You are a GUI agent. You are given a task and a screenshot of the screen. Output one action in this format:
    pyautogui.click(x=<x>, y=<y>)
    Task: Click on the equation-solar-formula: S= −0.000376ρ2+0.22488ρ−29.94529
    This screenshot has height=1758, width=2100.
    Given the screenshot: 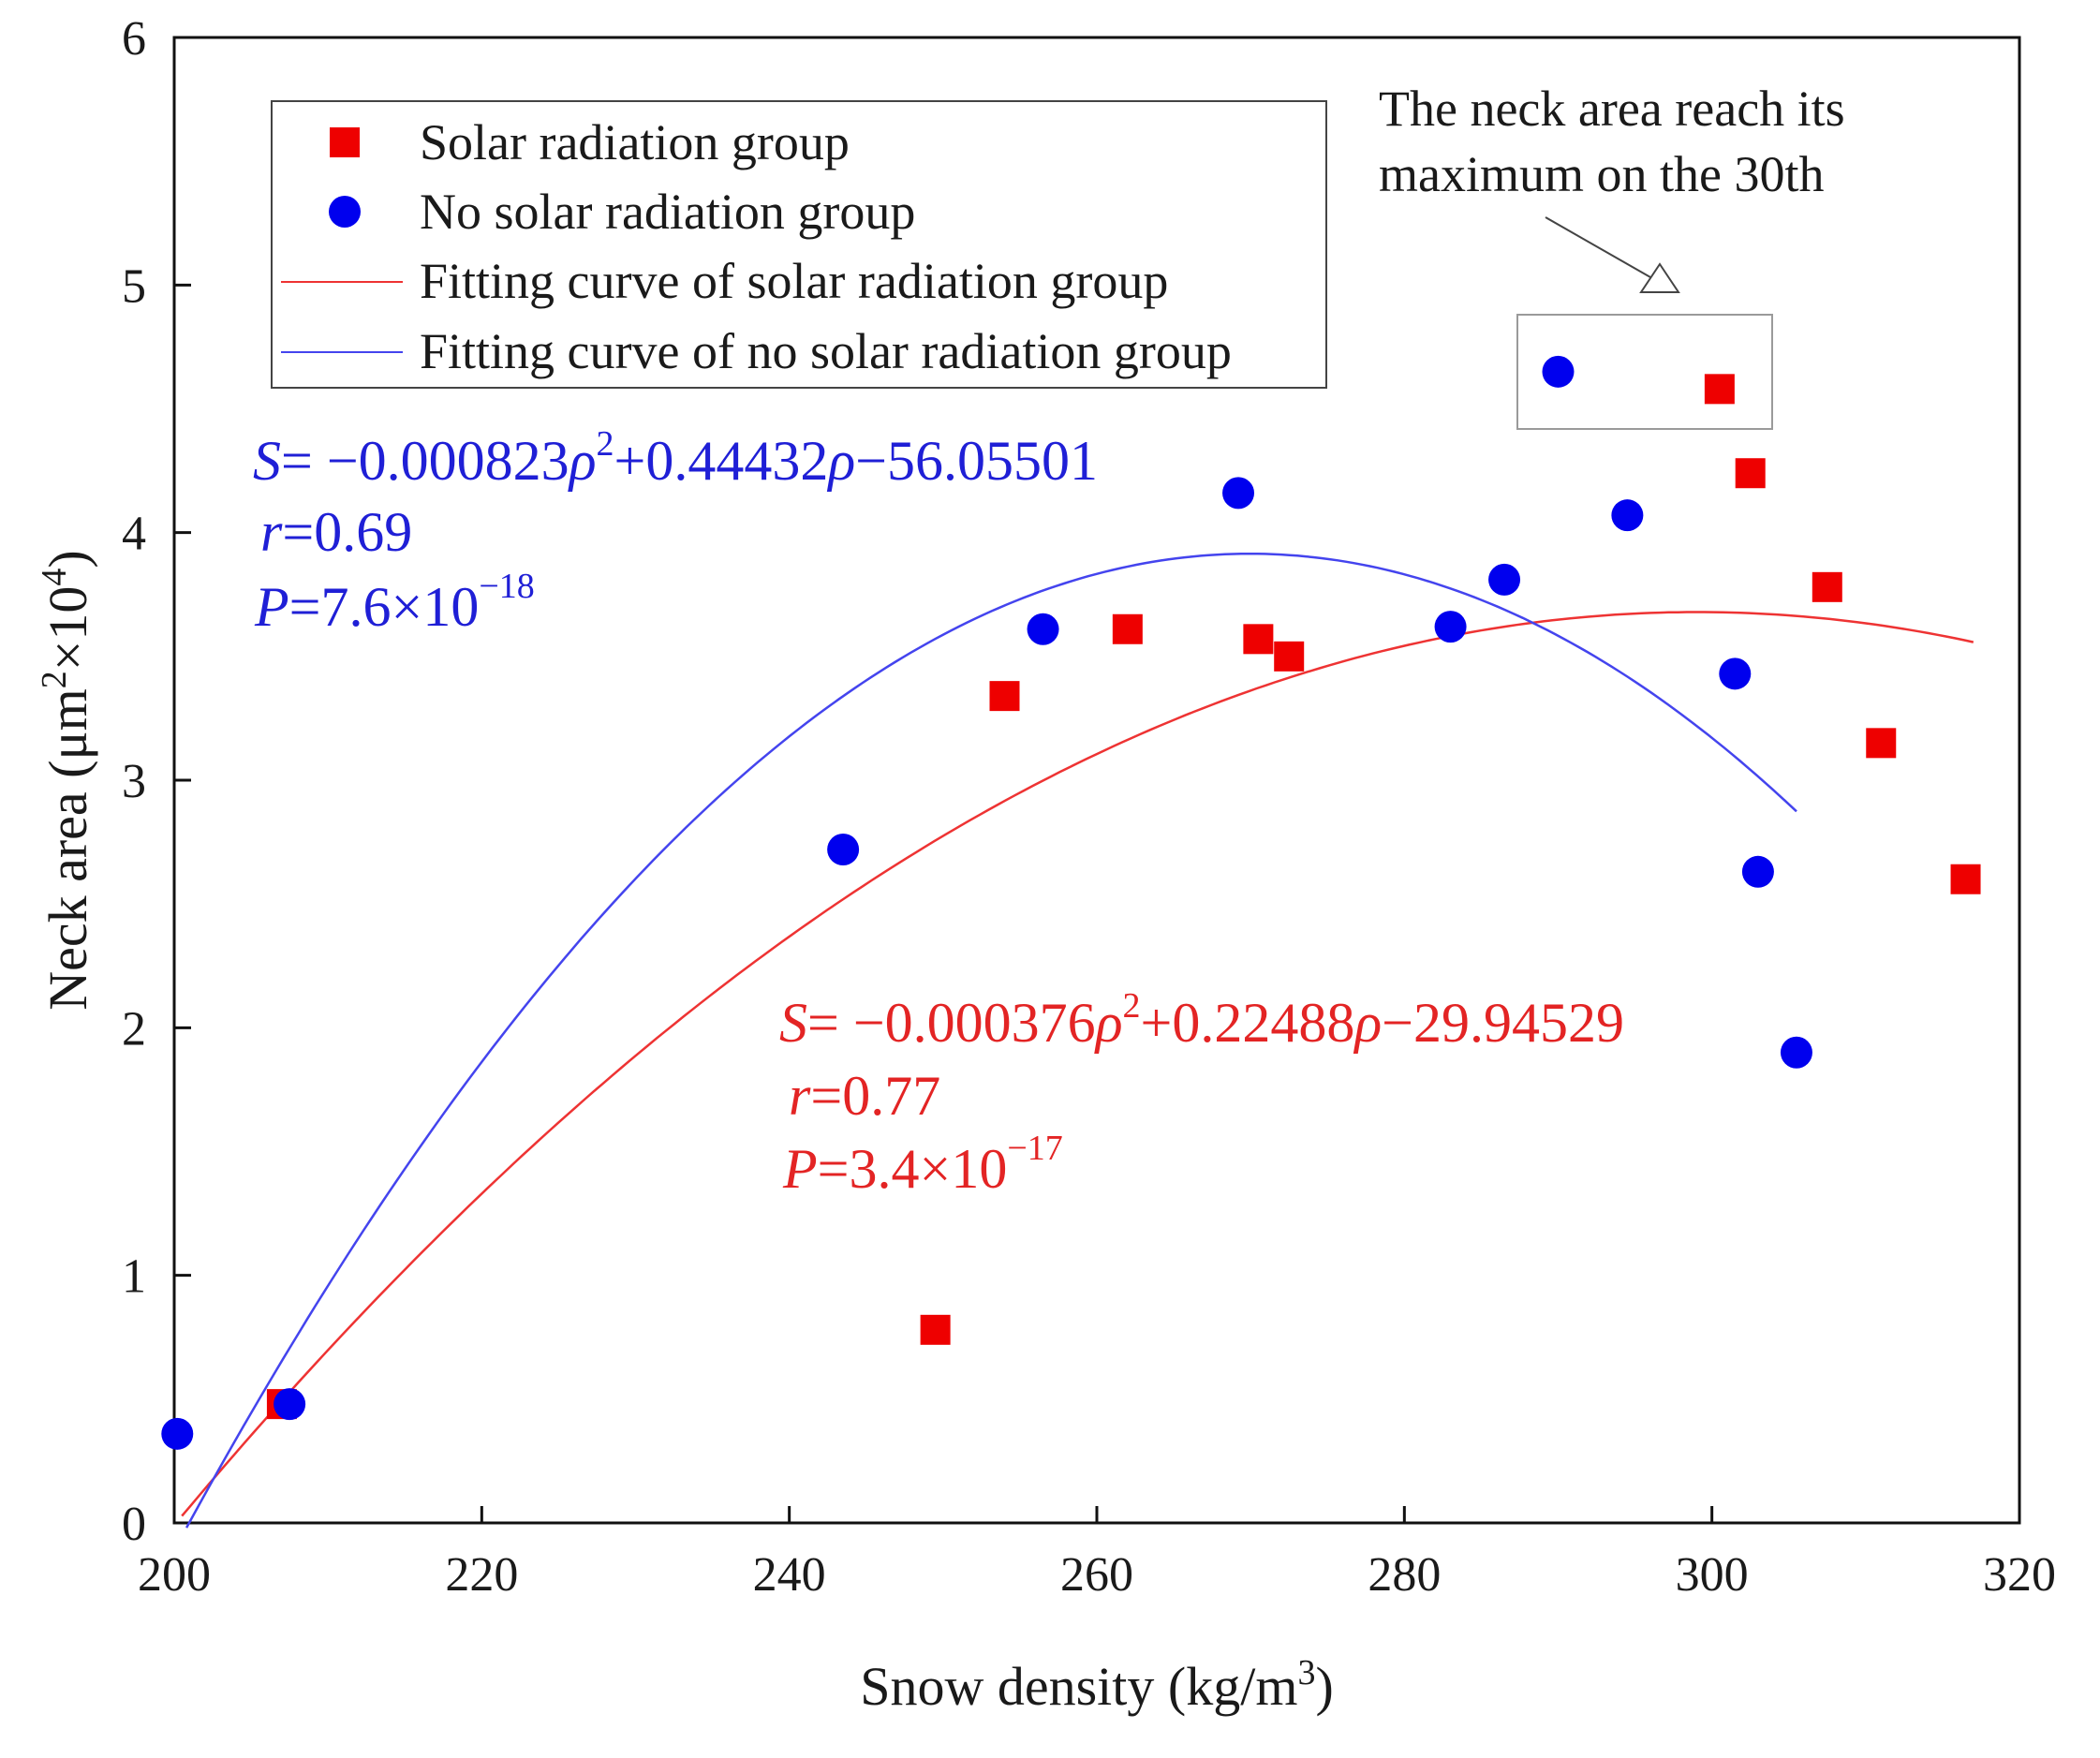 What is the action you would take?
    pyautogui.click(x=1201, y=1020)
    